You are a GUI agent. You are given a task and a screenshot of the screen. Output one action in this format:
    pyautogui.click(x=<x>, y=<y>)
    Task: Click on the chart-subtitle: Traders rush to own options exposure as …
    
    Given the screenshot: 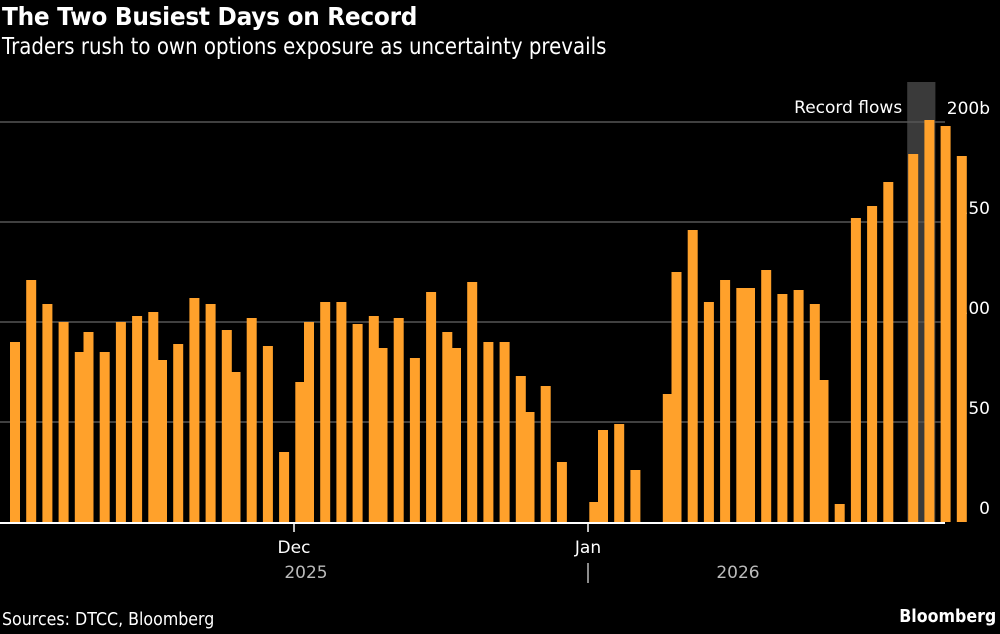 What is the action you would take?
    pyautogui.click(x=304, y=47)
    